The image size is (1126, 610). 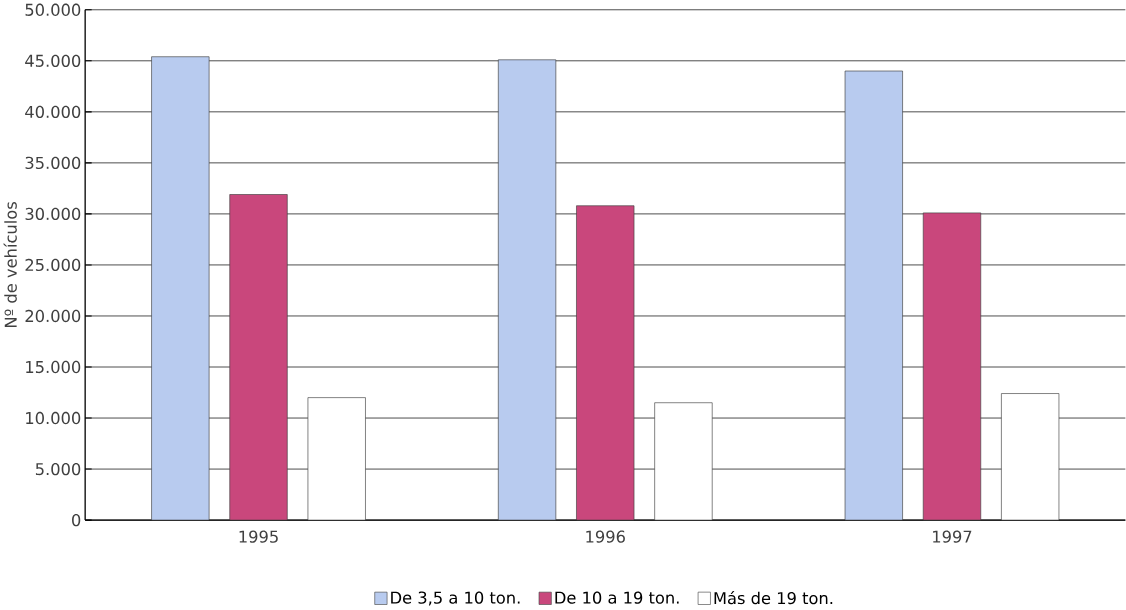 What do you see at coordinates (53, 316) in the screenshot?
I see `y-tick-label: 20.000` at bounding box center [53, 316].